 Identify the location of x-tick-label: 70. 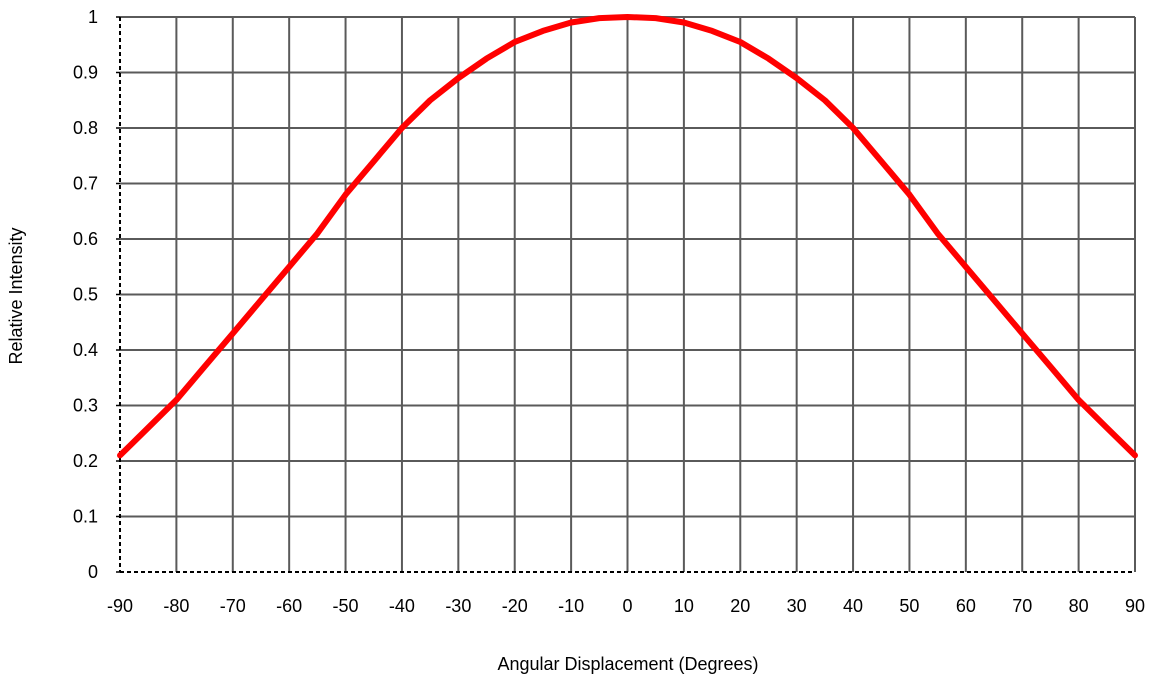
(1022, 606).